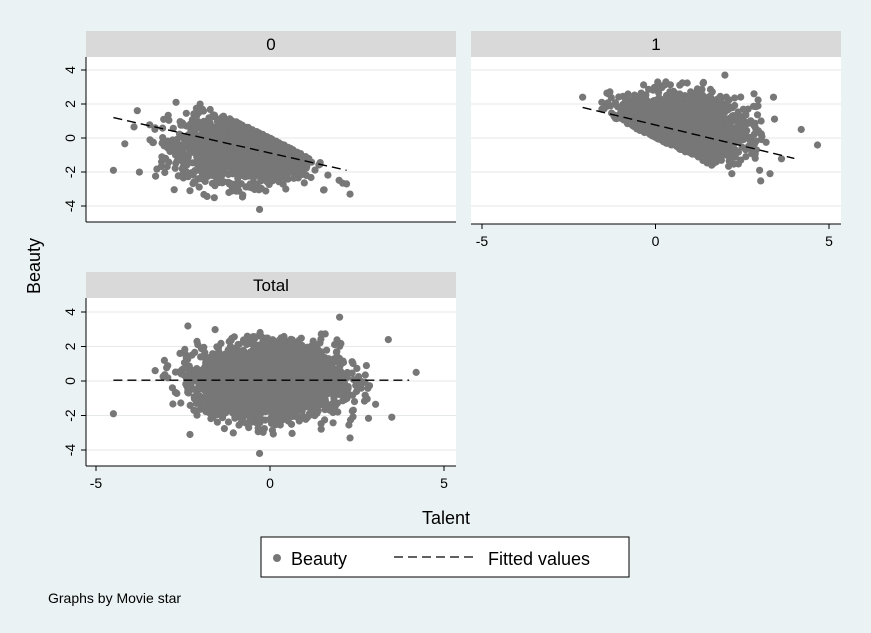 This screenshot has width=871, height=633. What do you see at coordinates (270, 44) in the screenshot?
I see `panel-0-title: 0` at bounding box center [270, 44].